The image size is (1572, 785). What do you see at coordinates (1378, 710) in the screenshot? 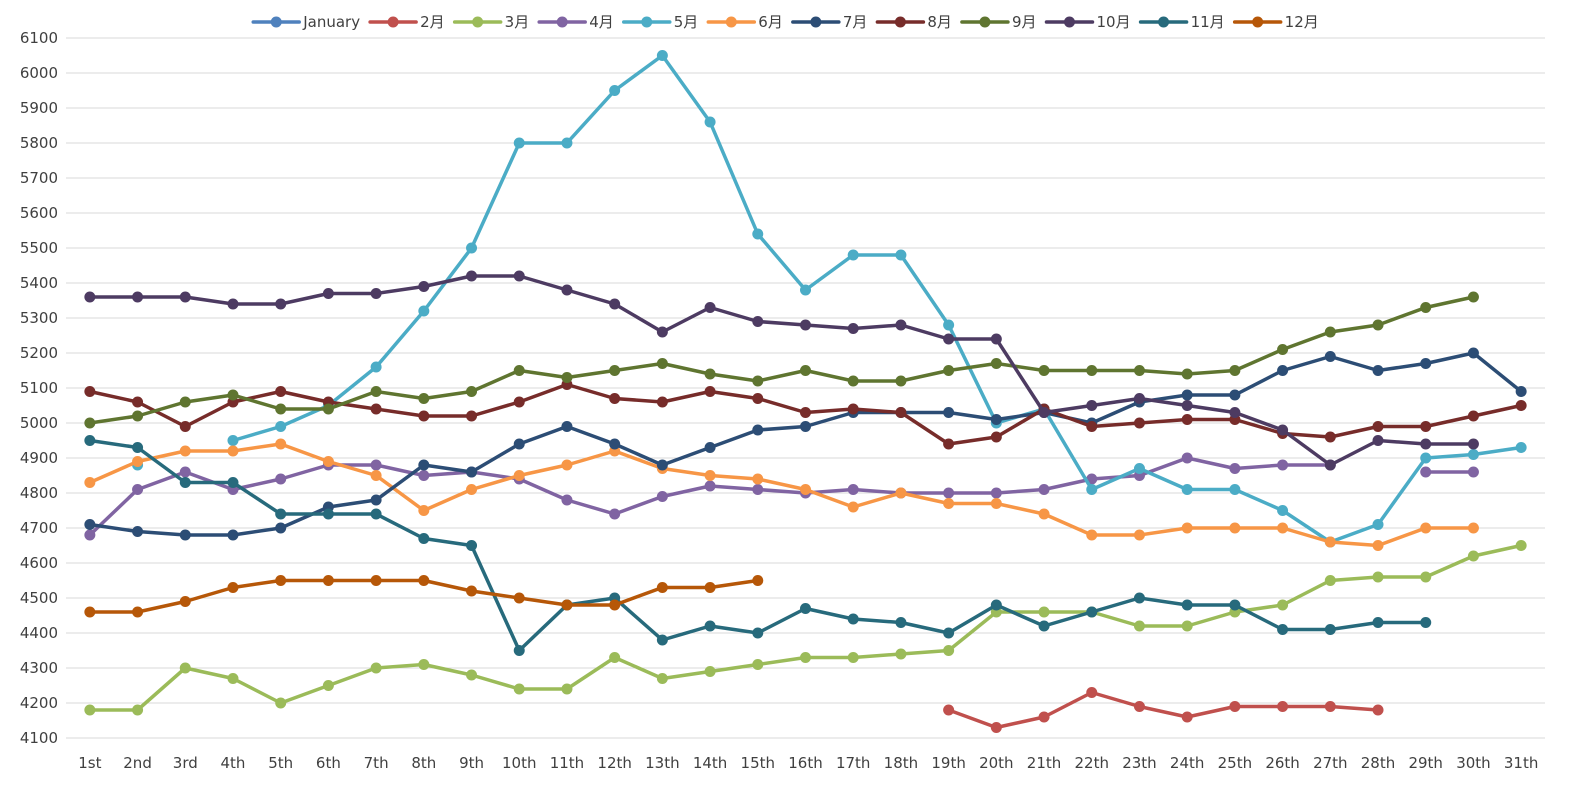
I see `data-point-s2-28th` at bounding box center [1378, 710].